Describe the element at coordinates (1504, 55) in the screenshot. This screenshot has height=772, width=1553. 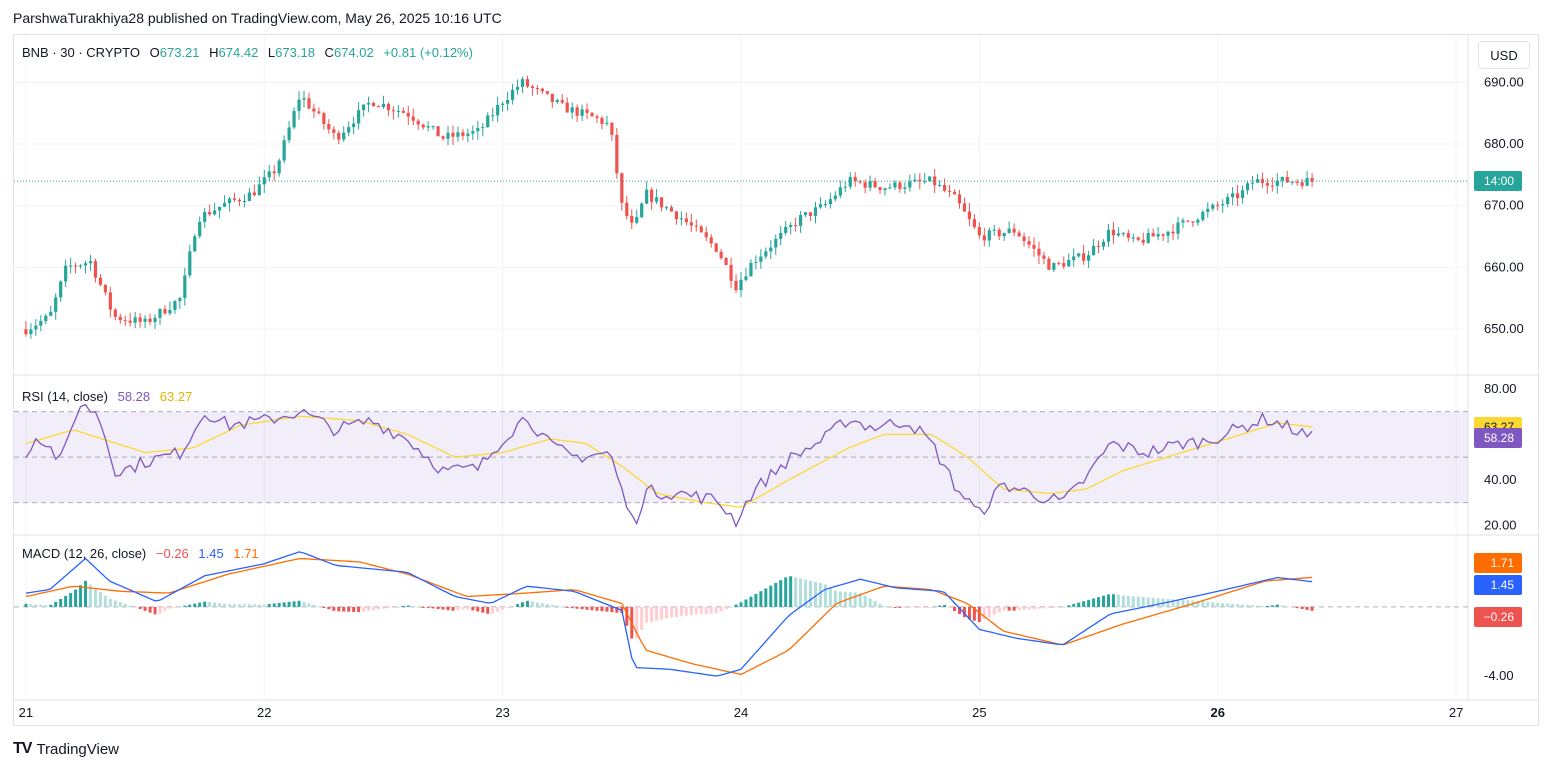
I see `currency-button: USD` at that location.